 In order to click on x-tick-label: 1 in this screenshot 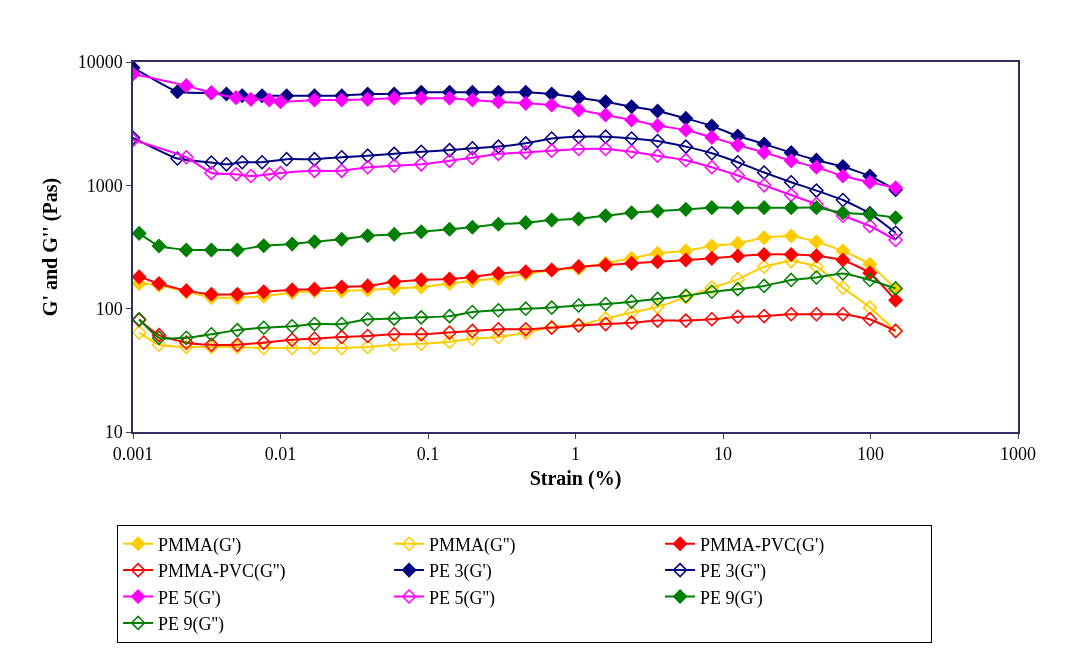, I will do `click(575, 454)`.